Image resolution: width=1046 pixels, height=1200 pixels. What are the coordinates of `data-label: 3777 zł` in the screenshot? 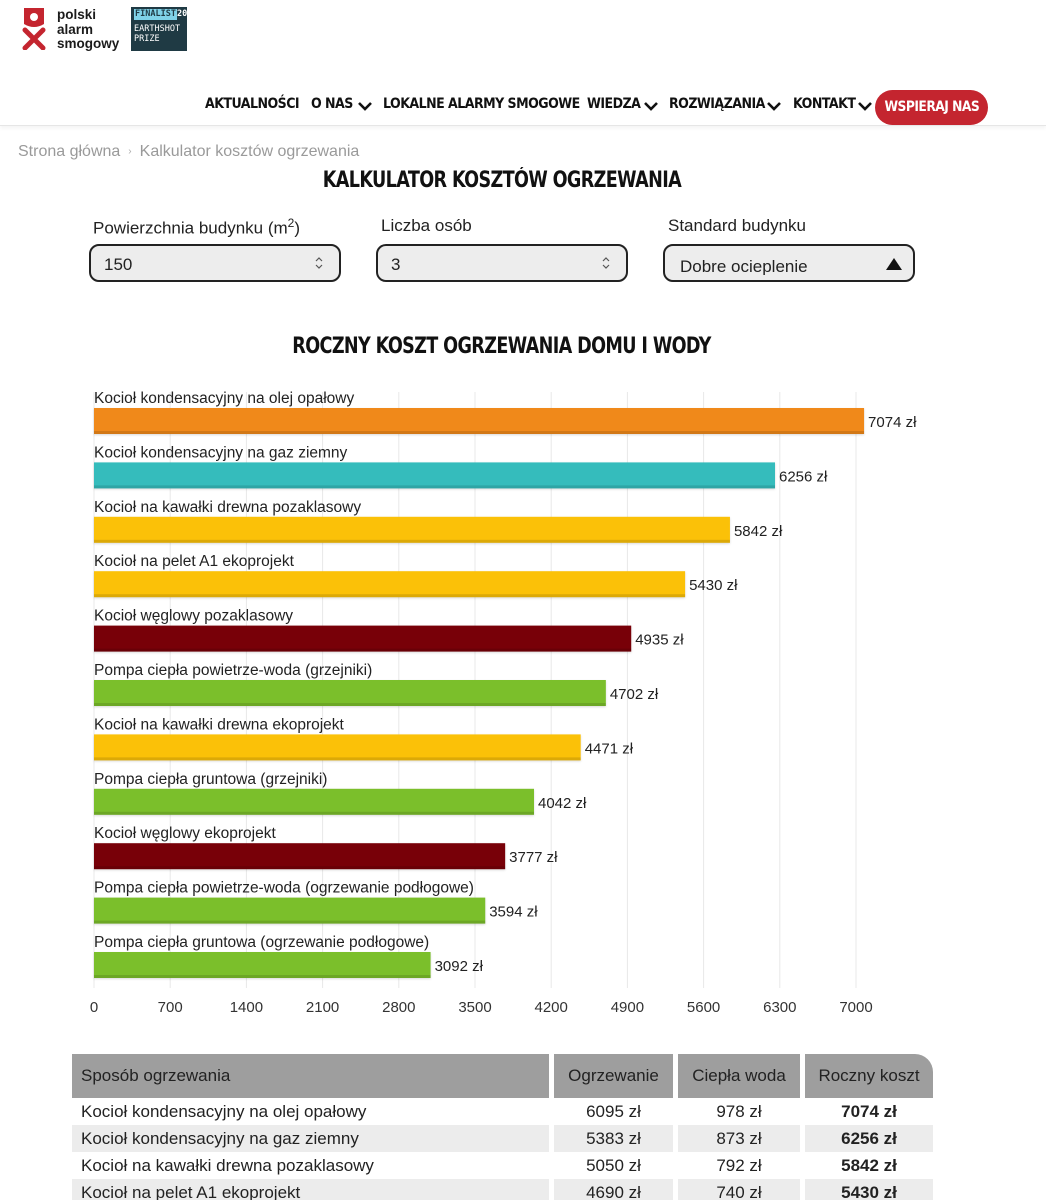 It's located at (533, 857).